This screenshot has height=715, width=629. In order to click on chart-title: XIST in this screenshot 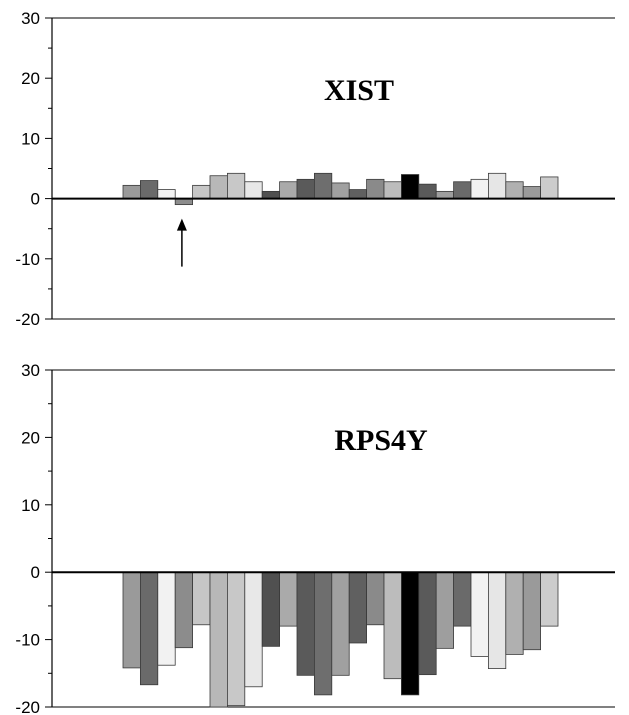, I will do `click(359, 90)`.